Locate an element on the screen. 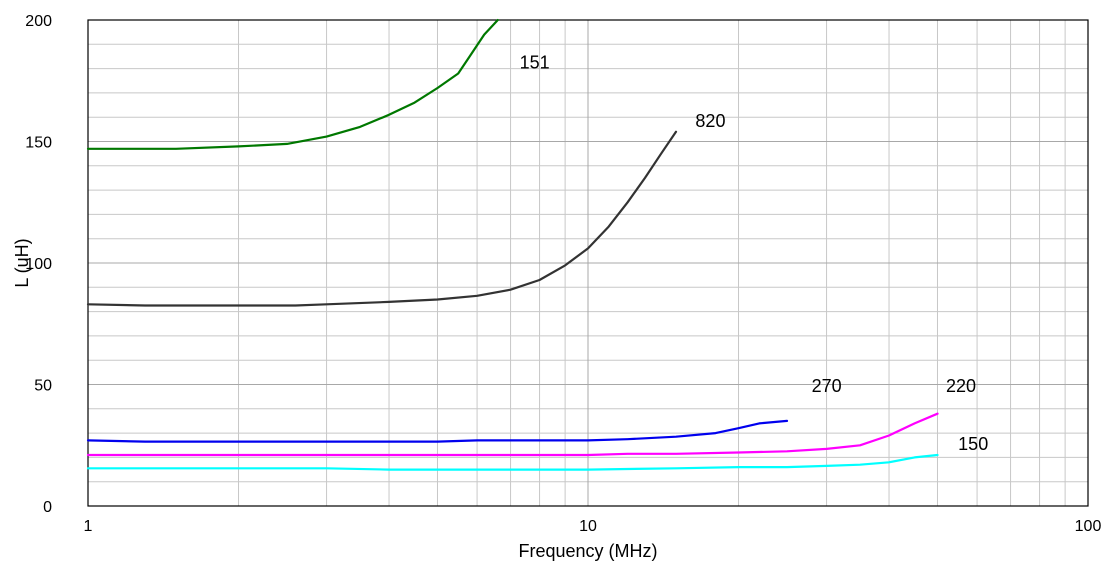  y-tick-label: 50 is located at coordinates (43, 386).